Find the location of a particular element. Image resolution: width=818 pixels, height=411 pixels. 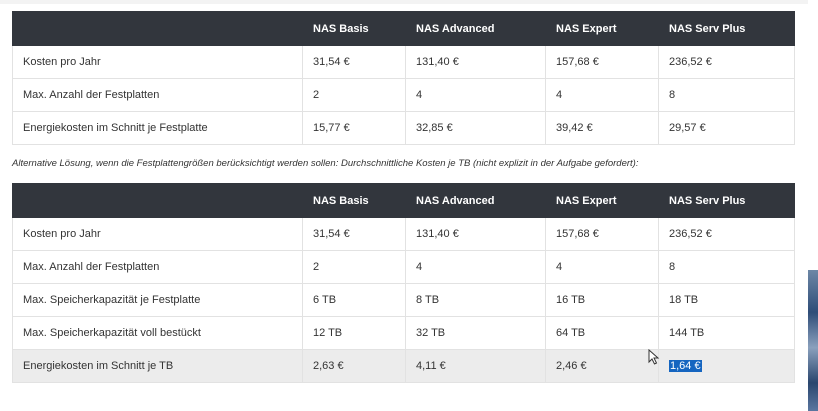

table-cell: 6 TB is located at coordinates (354, 300).